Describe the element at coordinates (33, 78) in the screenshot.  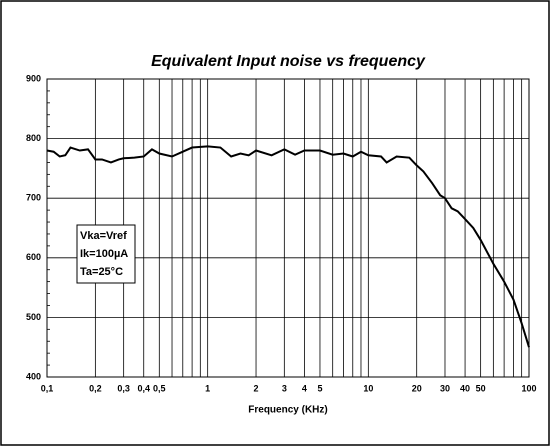
I see `y-tick-label: 900` at that location.